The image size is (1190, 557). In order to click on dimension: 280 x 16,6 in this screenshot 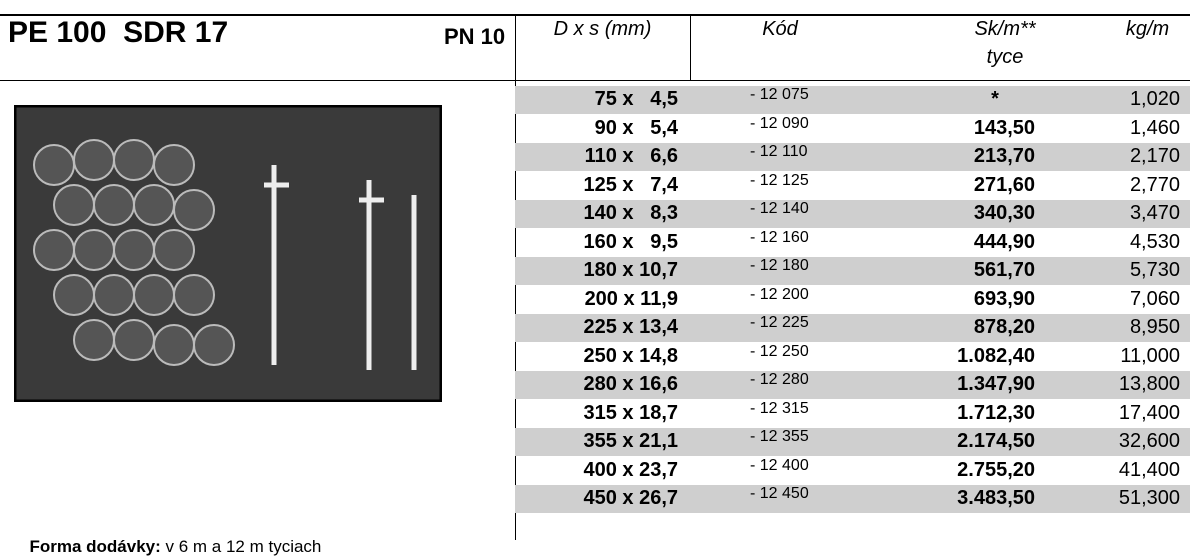, I will do `click(630, 384)`.